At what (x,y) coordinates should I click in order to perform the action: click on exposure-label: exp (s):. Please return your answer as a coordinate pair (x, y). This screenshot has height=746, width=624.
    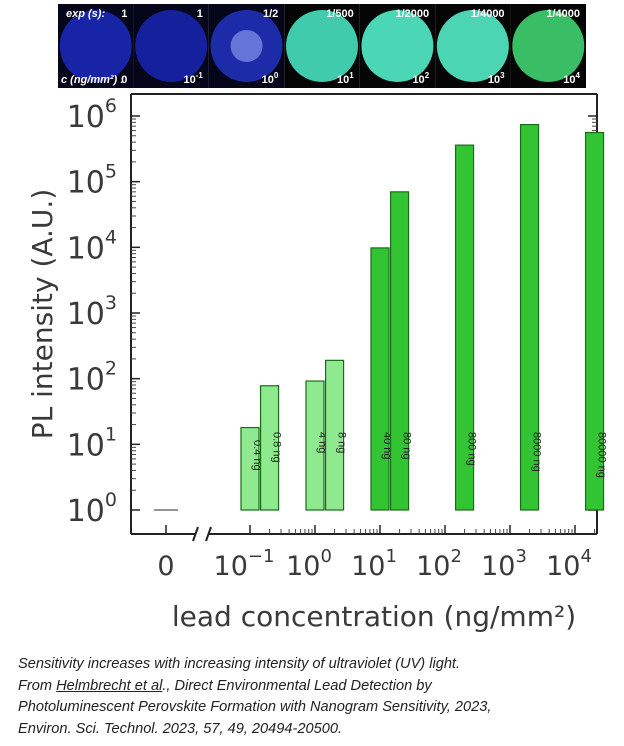
    Looking at the image, I should click on (85, 14).